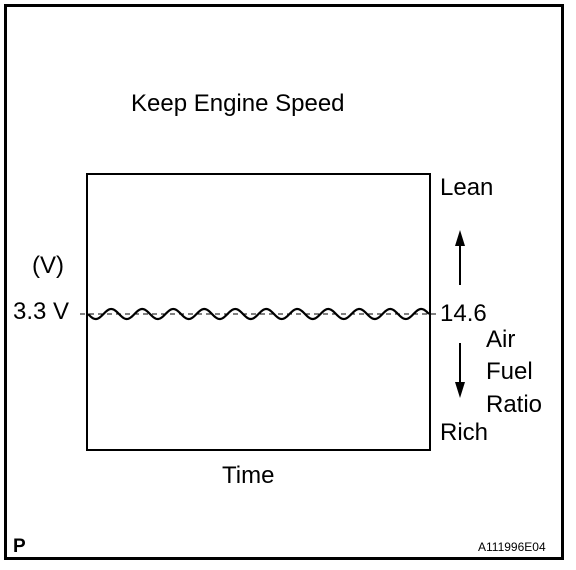  What do you see at coordinates (514, 404) in the screenshot?
I see `air-fuel-ratio-line-3: Ratio` at bounding box center [514, 404].